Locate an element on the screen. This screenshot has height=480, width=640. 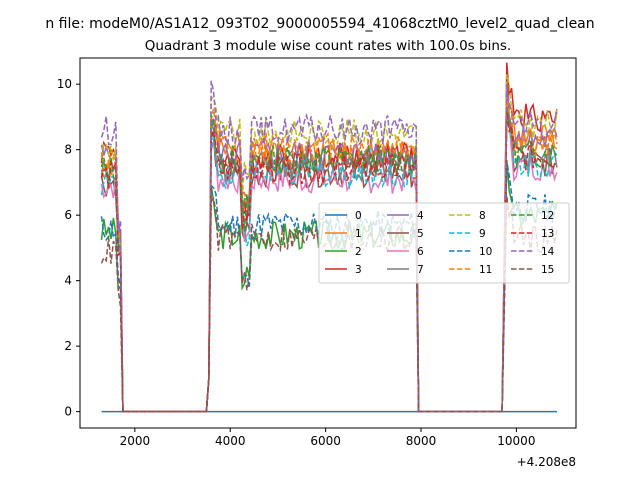
legend-label-11: 11 is located at coordinates (485, 270).